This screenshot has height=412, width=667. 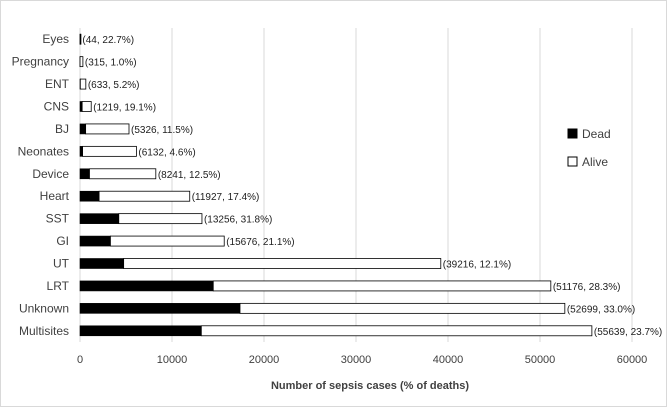 I want to click on bar-alive-device, so click(x=123, y=174).